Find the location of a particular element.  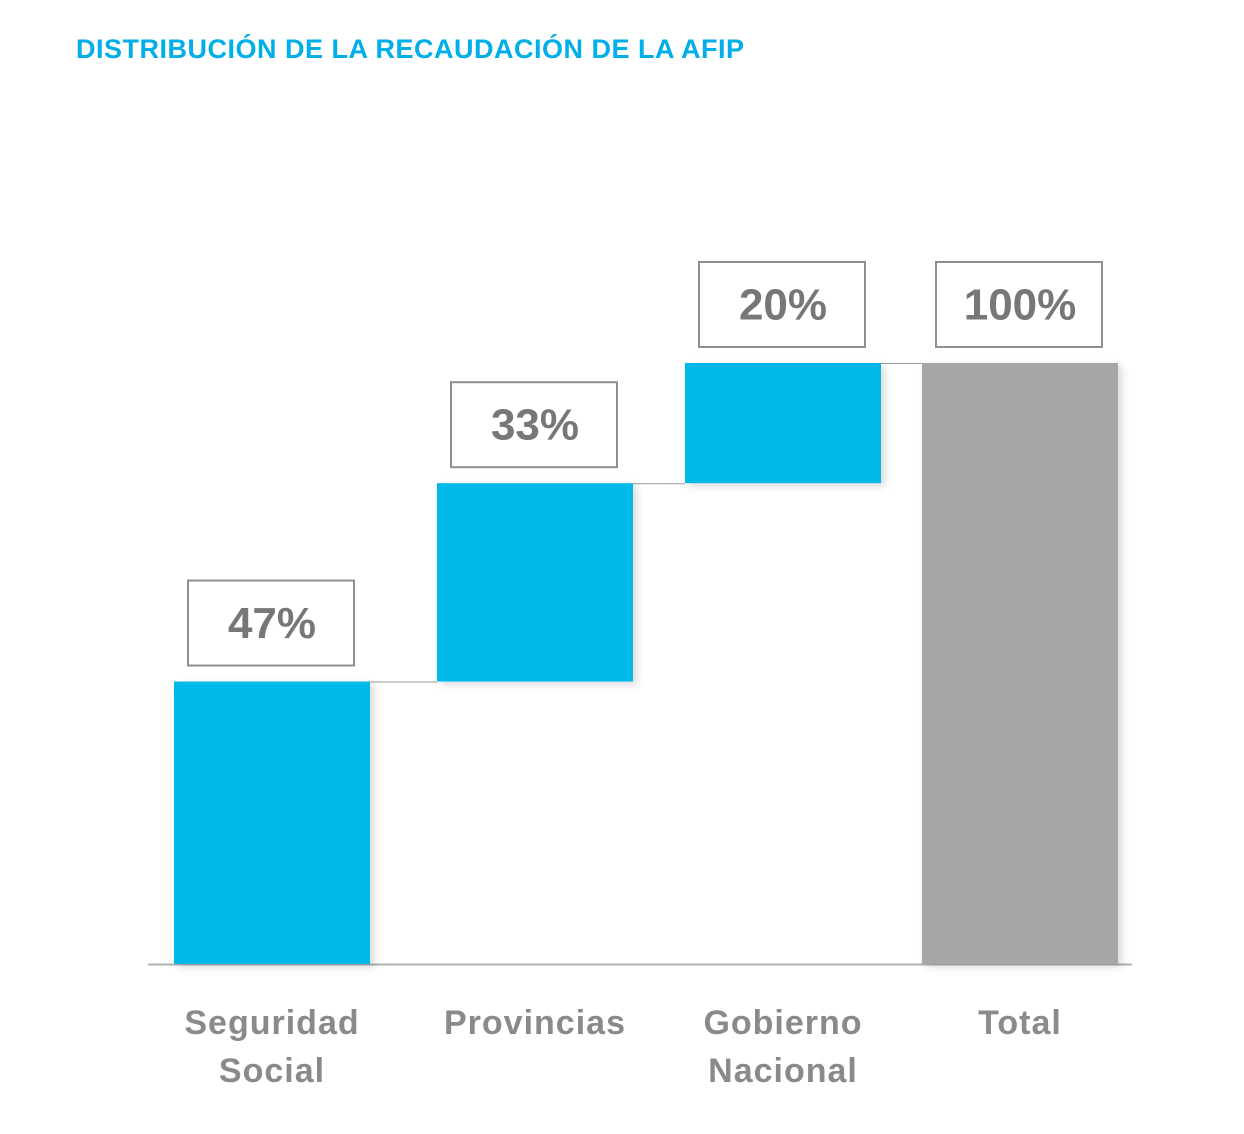

value-label: 100% is located at coordinates (1020, 305).